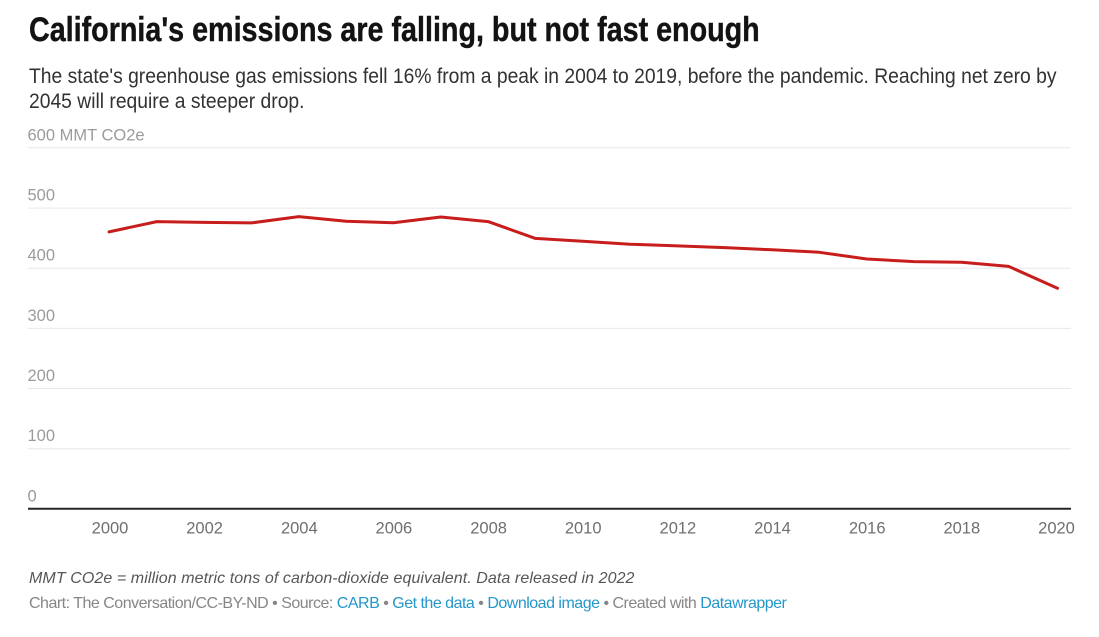 This screenshot has height=637, width=1099. Describe the element at coordinates (42, 316) in the screenshot. I see `svg-text: 300` at that location.